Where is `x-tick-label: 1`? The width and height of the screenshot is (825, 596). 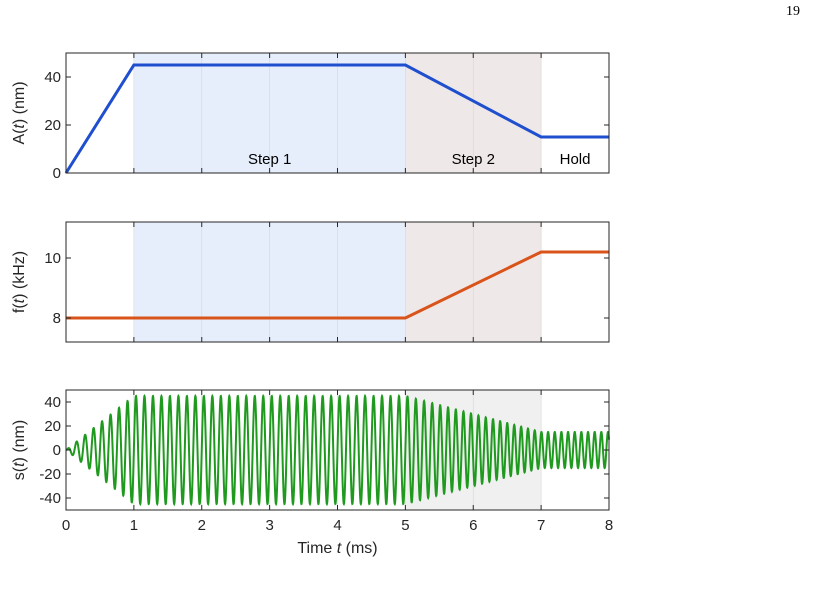 x-tick-label: 1 is located at coordinates (134, 525).